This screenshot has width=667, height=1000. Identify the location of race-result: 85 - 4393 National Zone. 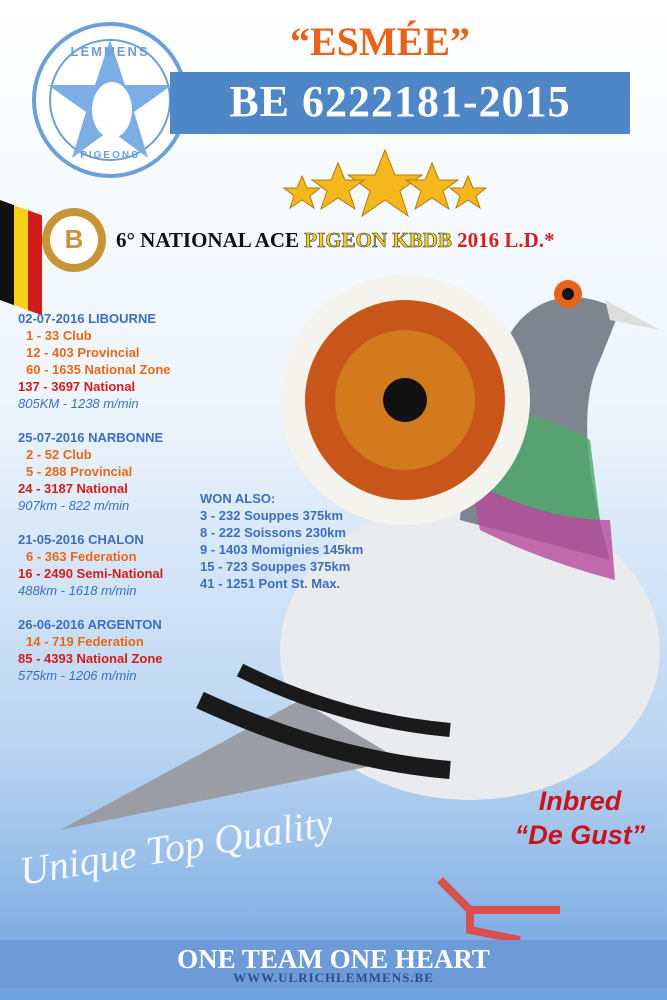
(90, 658).